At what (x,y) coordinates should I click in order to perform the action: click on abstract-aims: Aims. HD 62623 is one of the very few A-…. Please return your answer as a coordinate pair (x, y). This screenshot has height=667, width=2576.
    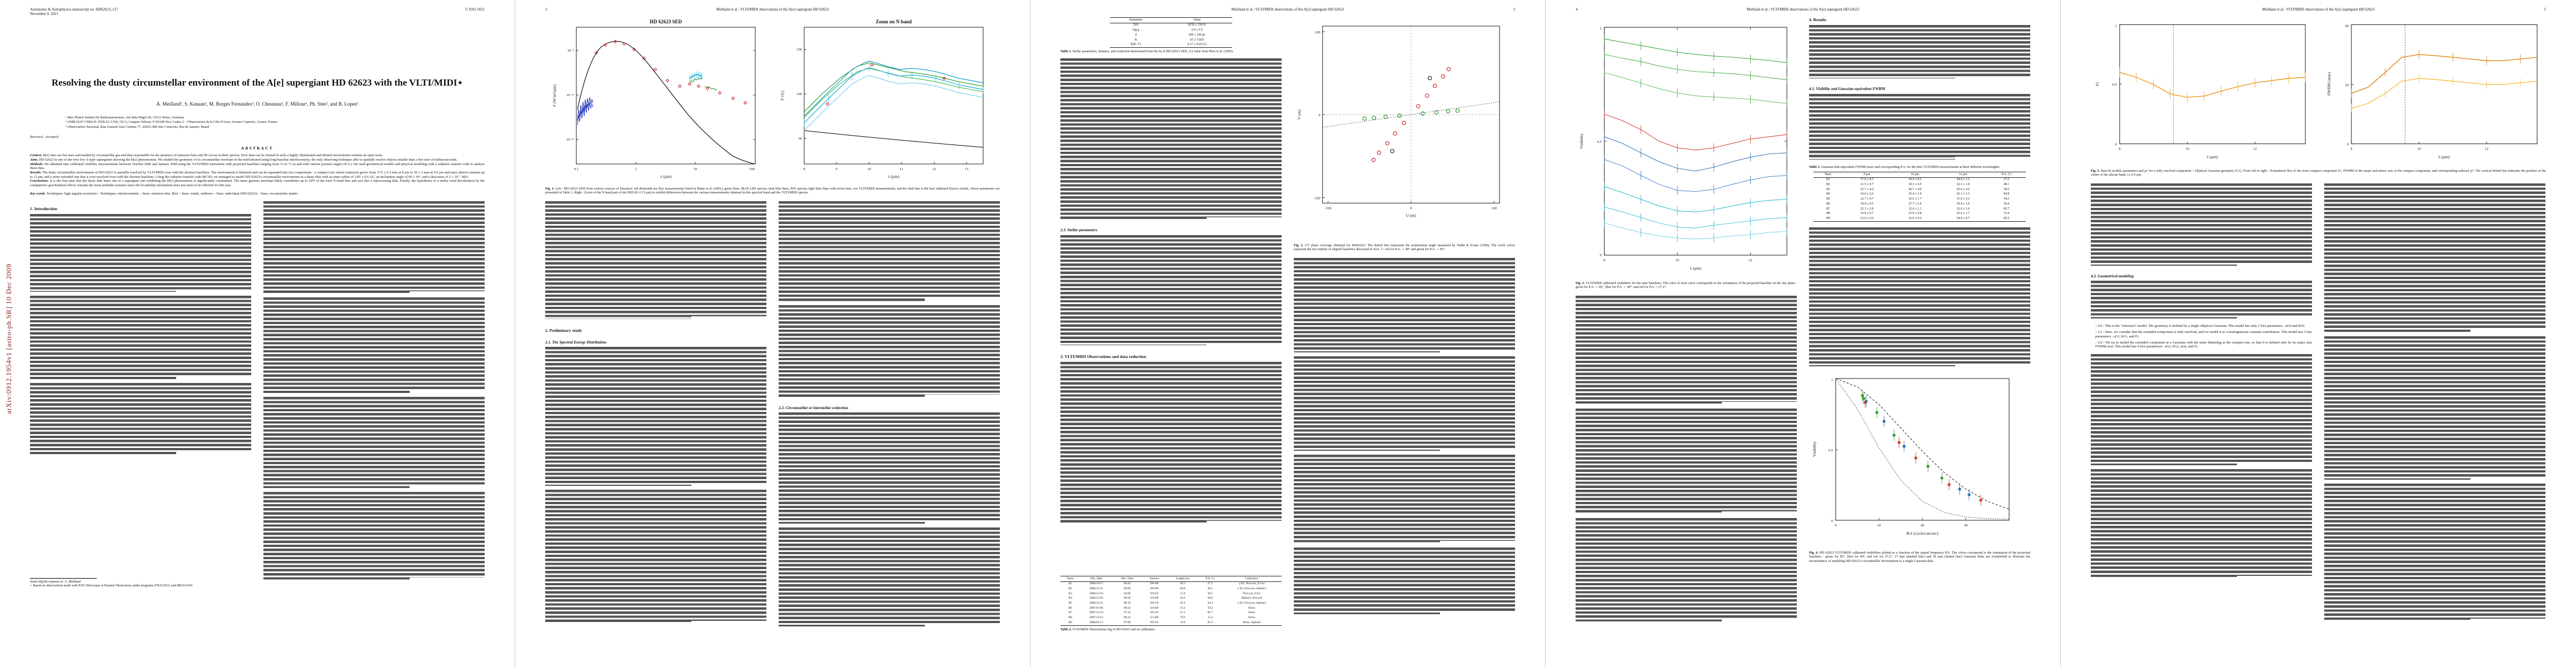
    Looking at the image, I should click on (243, 159).